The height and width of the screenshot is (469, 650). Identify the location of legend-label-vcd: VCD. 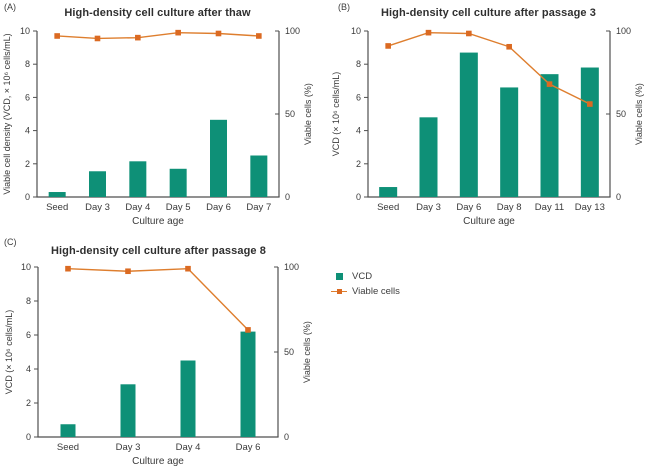
(362, 276).